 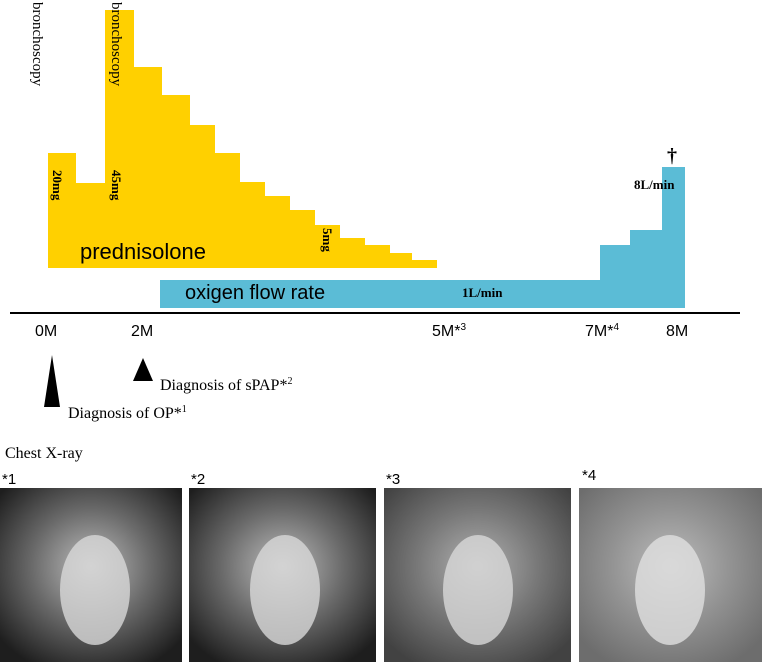 I want to click on dose-label: 20mg, so click(x=57, y=185).